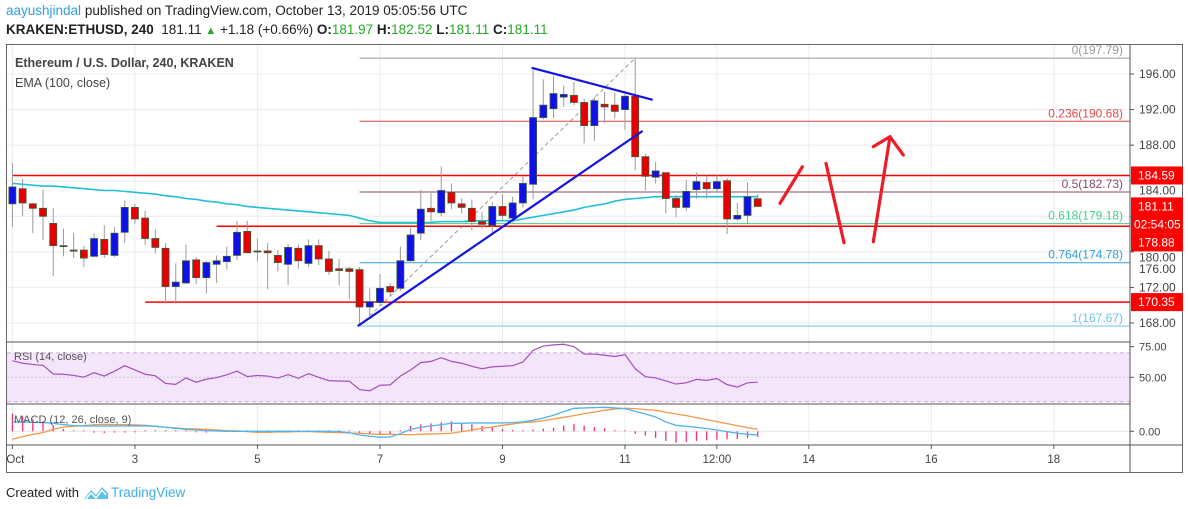 The width and height of the screenshot is (1188, 509). What do you see at coordinates (1157, 224) in the screenshot?
I see `bar-countdown: 02:54:05` at bounding box center [1157, 224].